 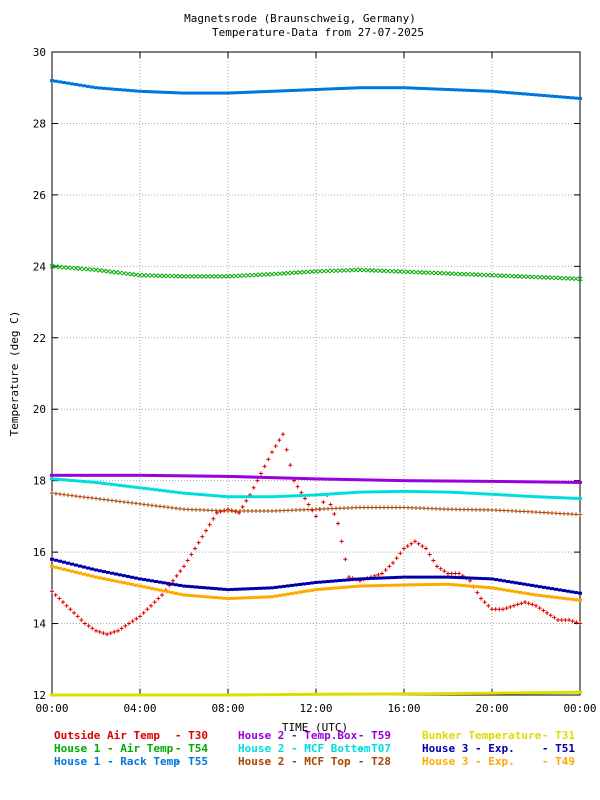 I want to click on legend-code: - T30, so click(x=191, y=735).